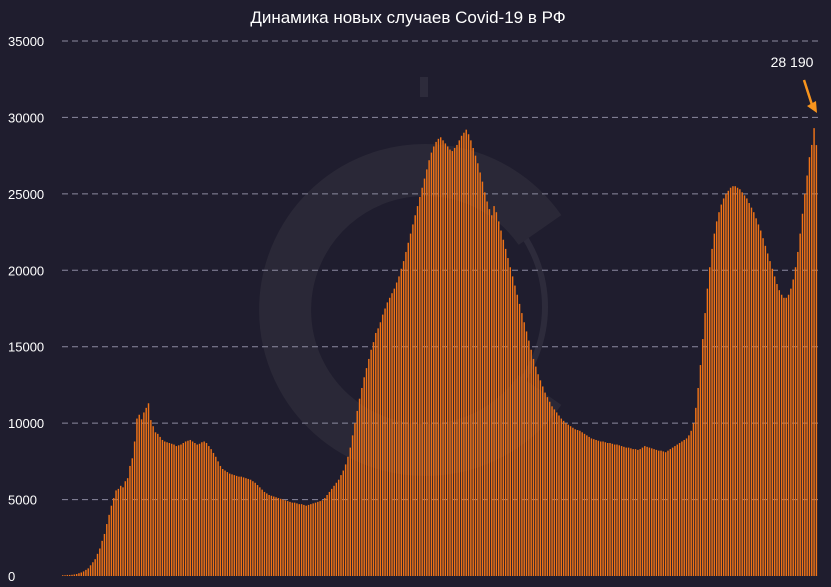 This screenshot has width=831, height=587. What do you see at coordinates (26, 347) in the screenshot?
I see `y-tick-label: 15000` at bounding box center [26, 347].